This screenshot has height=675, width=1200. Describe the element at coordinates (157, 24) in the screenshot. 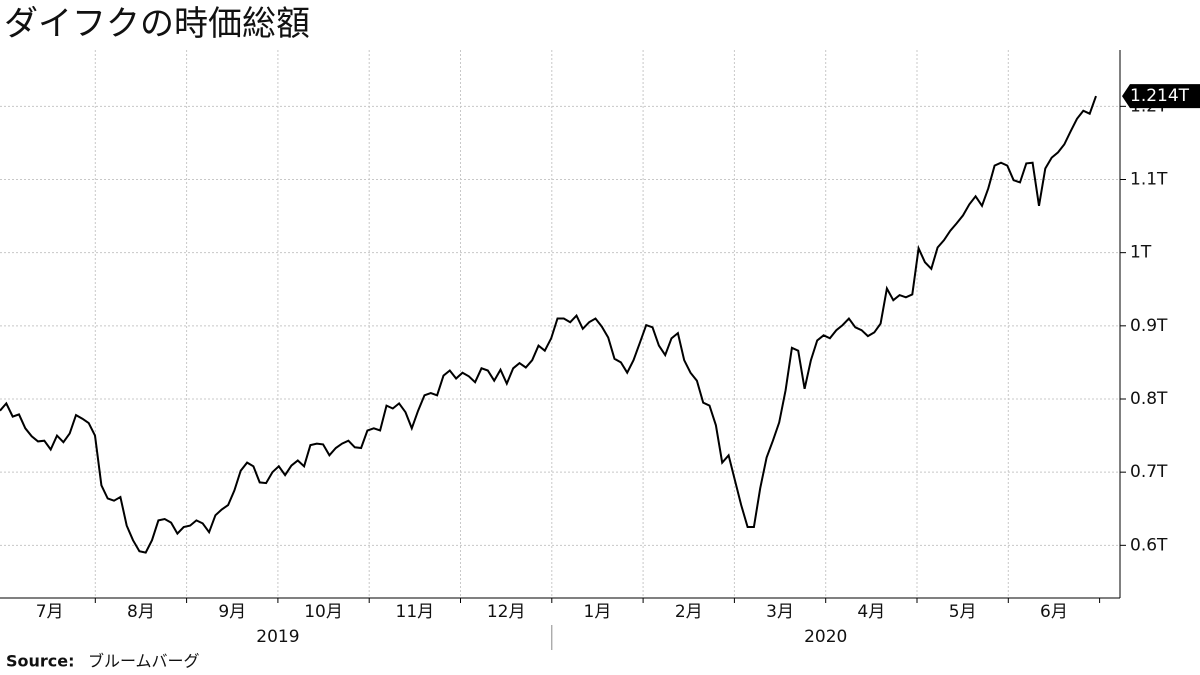

I see `chart-title: ダイフクの時価総額` at that location.